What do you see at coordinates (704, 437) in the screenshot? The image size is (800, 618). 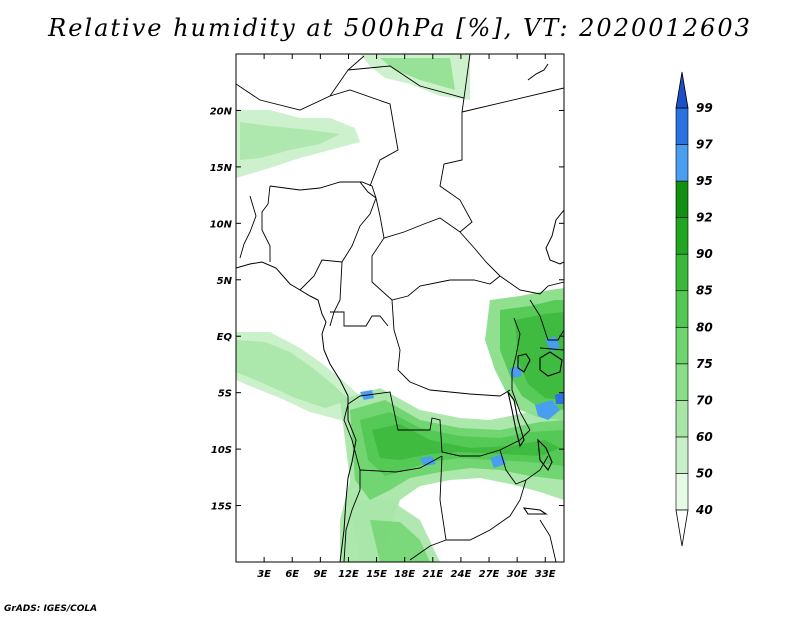 I see `colorbar-label: 60` at bounding box center [704, 437].